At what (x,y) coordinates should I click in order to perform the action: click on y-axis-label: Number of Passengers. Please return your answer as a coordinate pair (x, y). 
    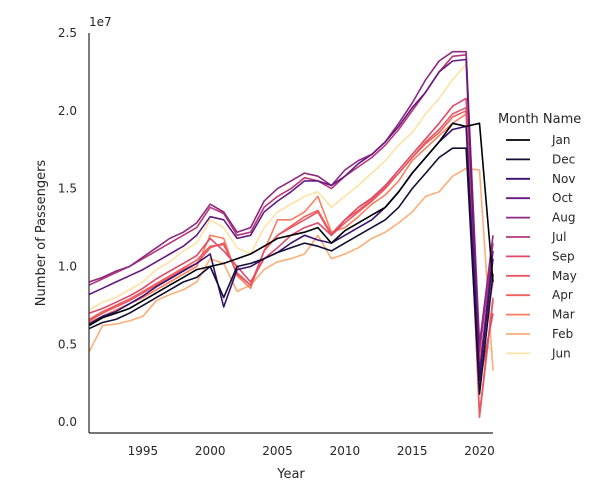
    Looking at the image, I should click on (41, 233).